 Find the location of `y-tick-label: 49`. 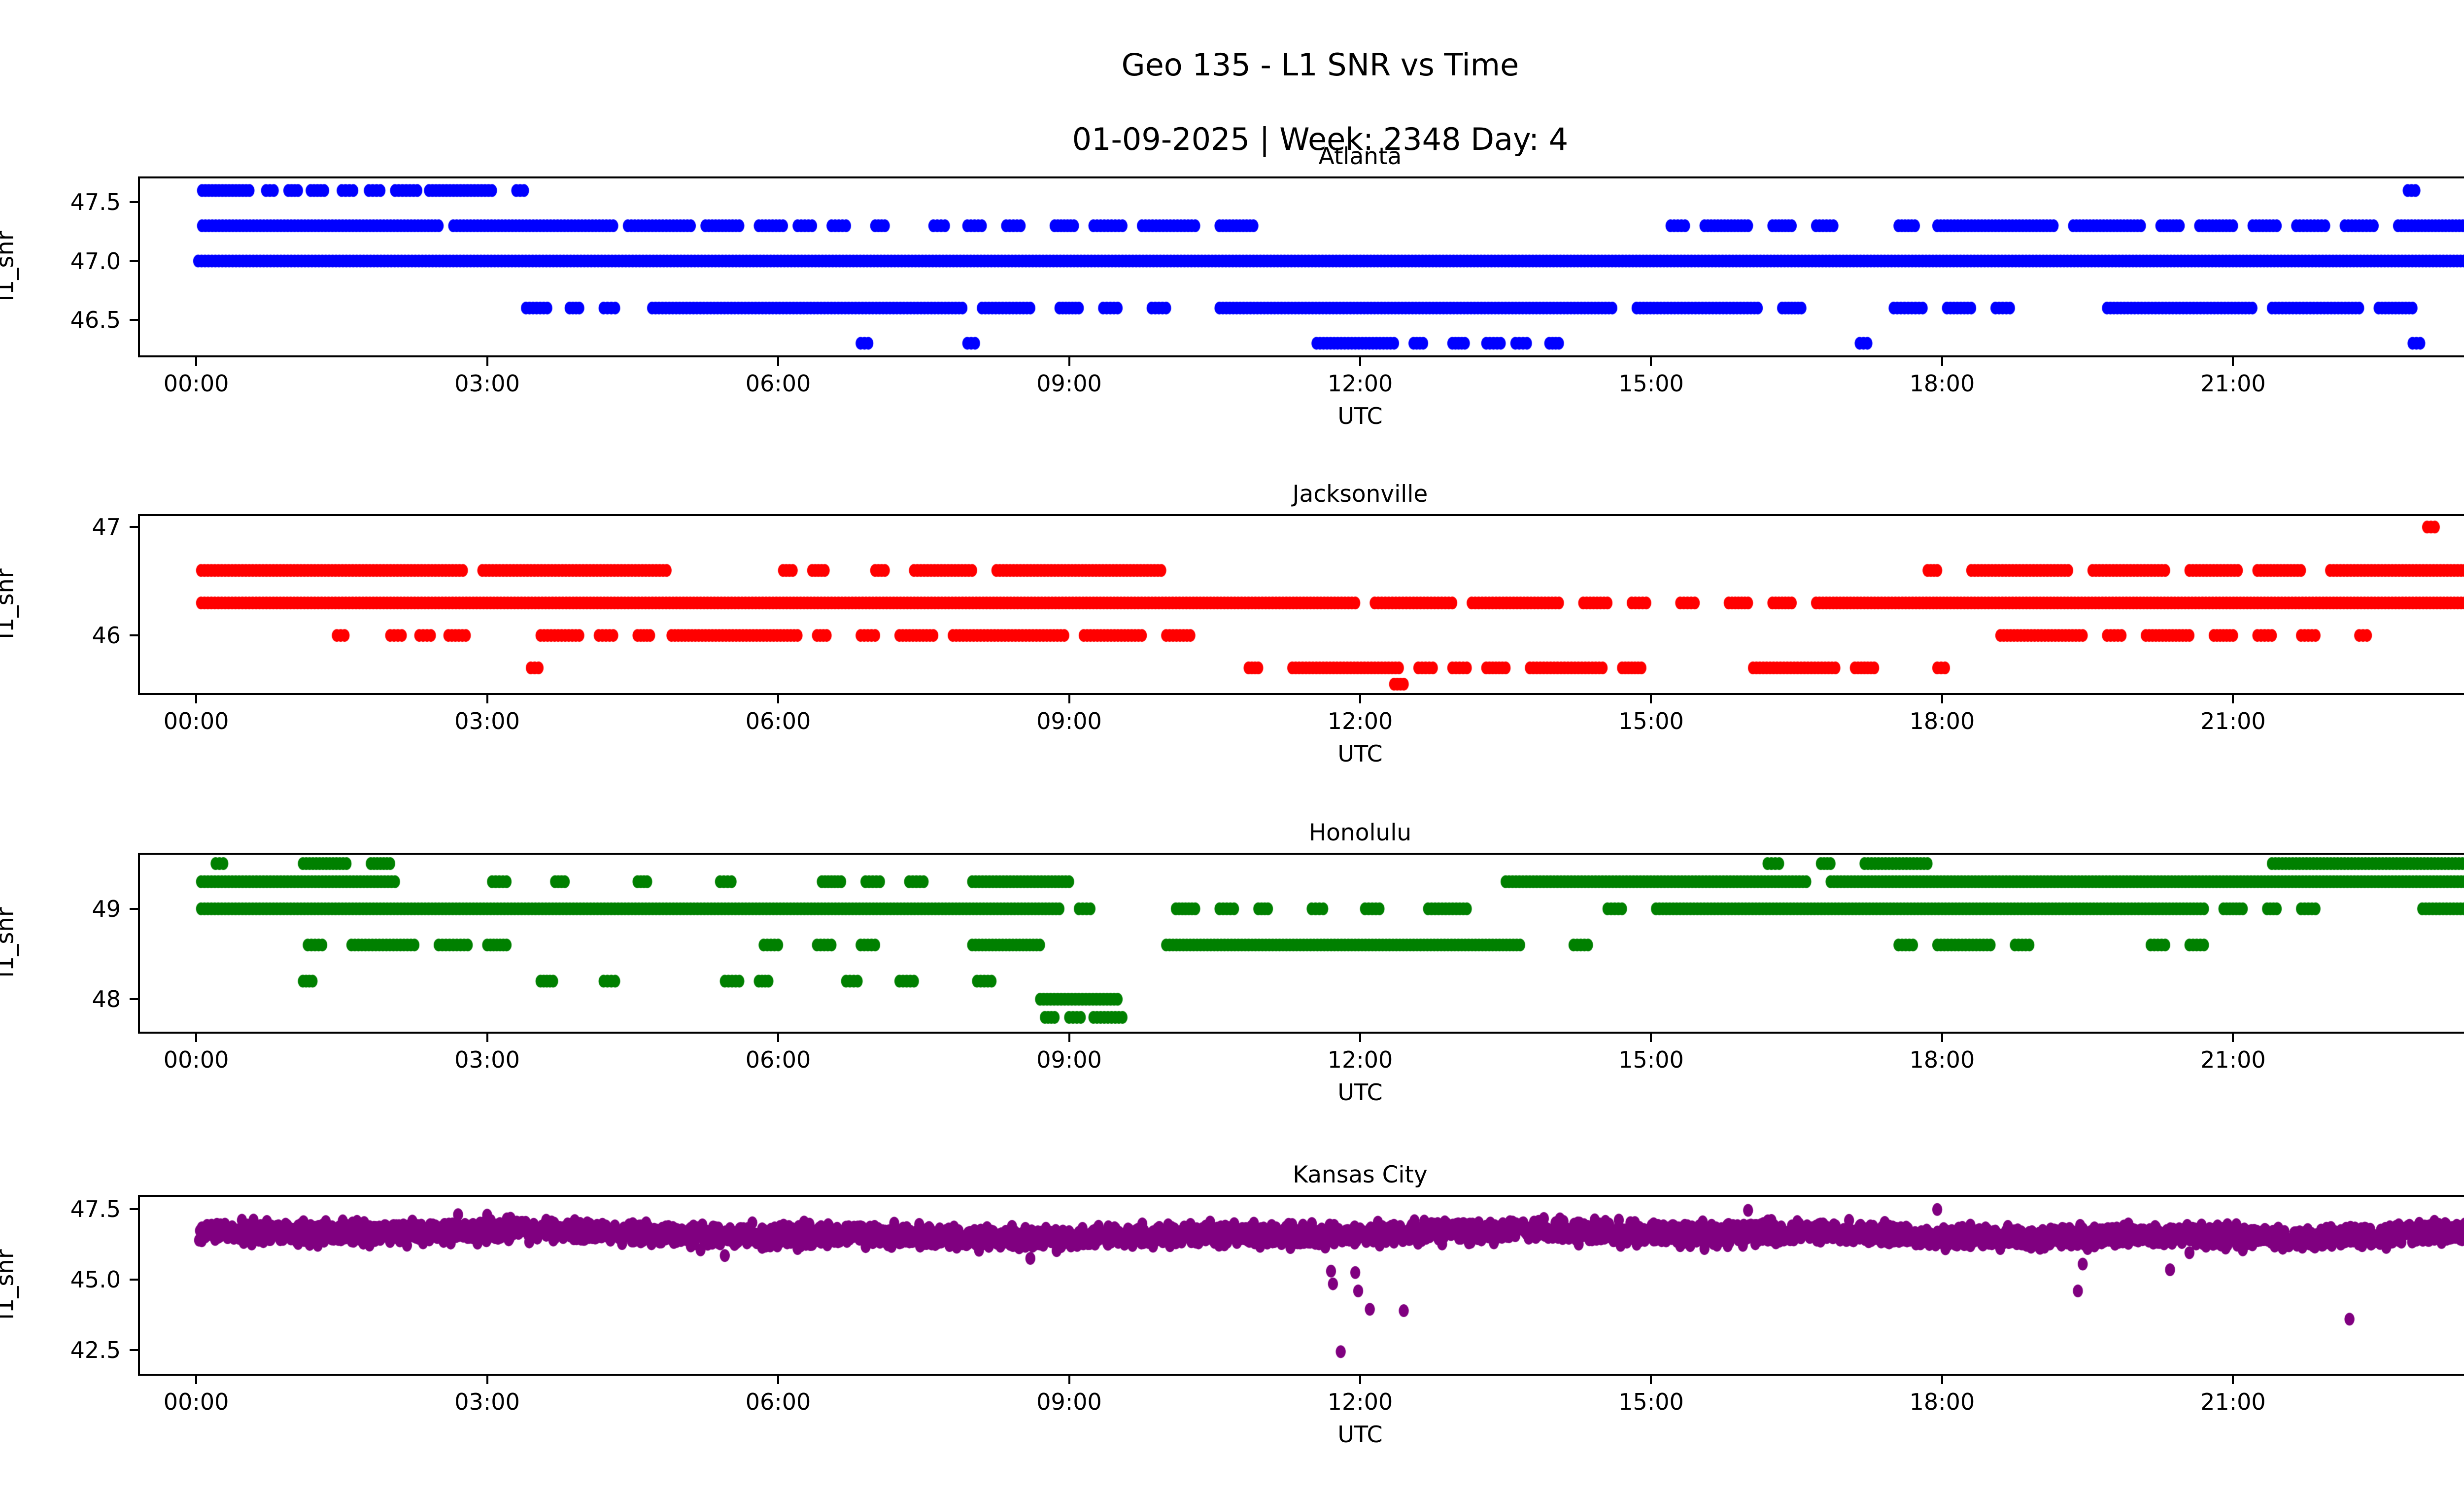

y-tick-label: 49 is located at coordinates (106, 908).